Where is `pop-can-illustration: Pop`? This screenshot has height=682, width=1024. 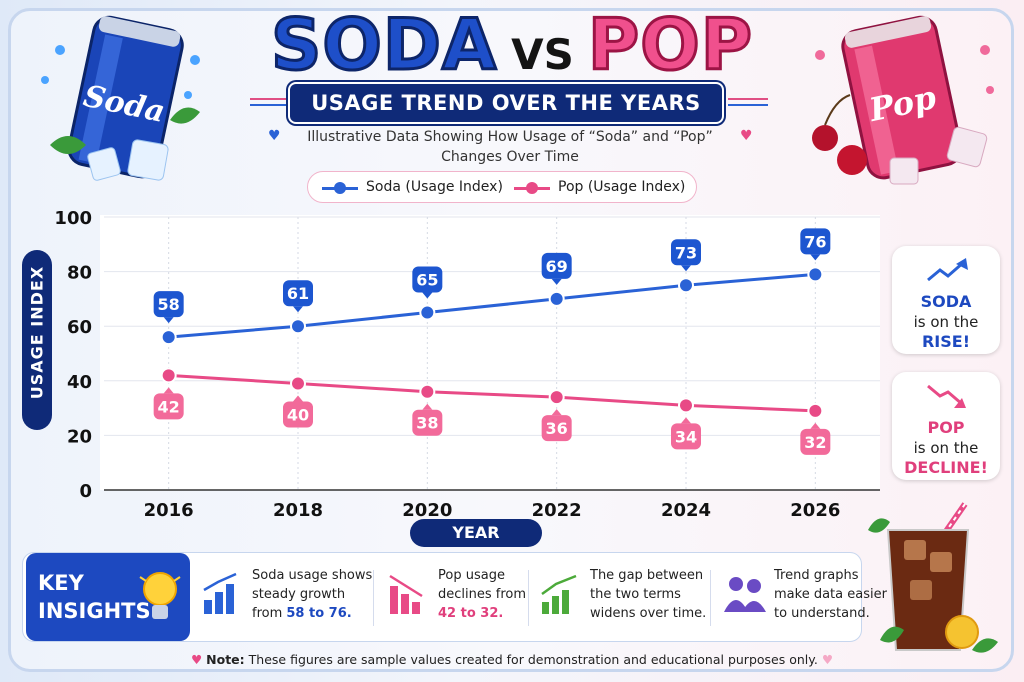 pop-can-illustration: Pop is located at coordinates (903, 100).